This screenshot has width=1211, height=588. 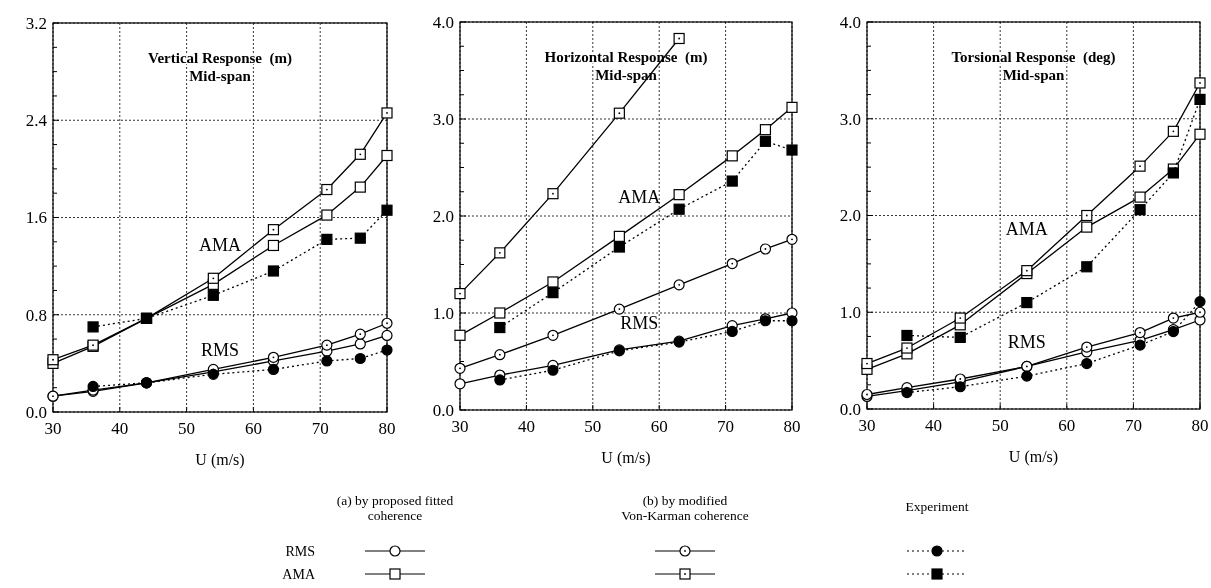 I want to click on text: AMA, so click(x=299, y=574).